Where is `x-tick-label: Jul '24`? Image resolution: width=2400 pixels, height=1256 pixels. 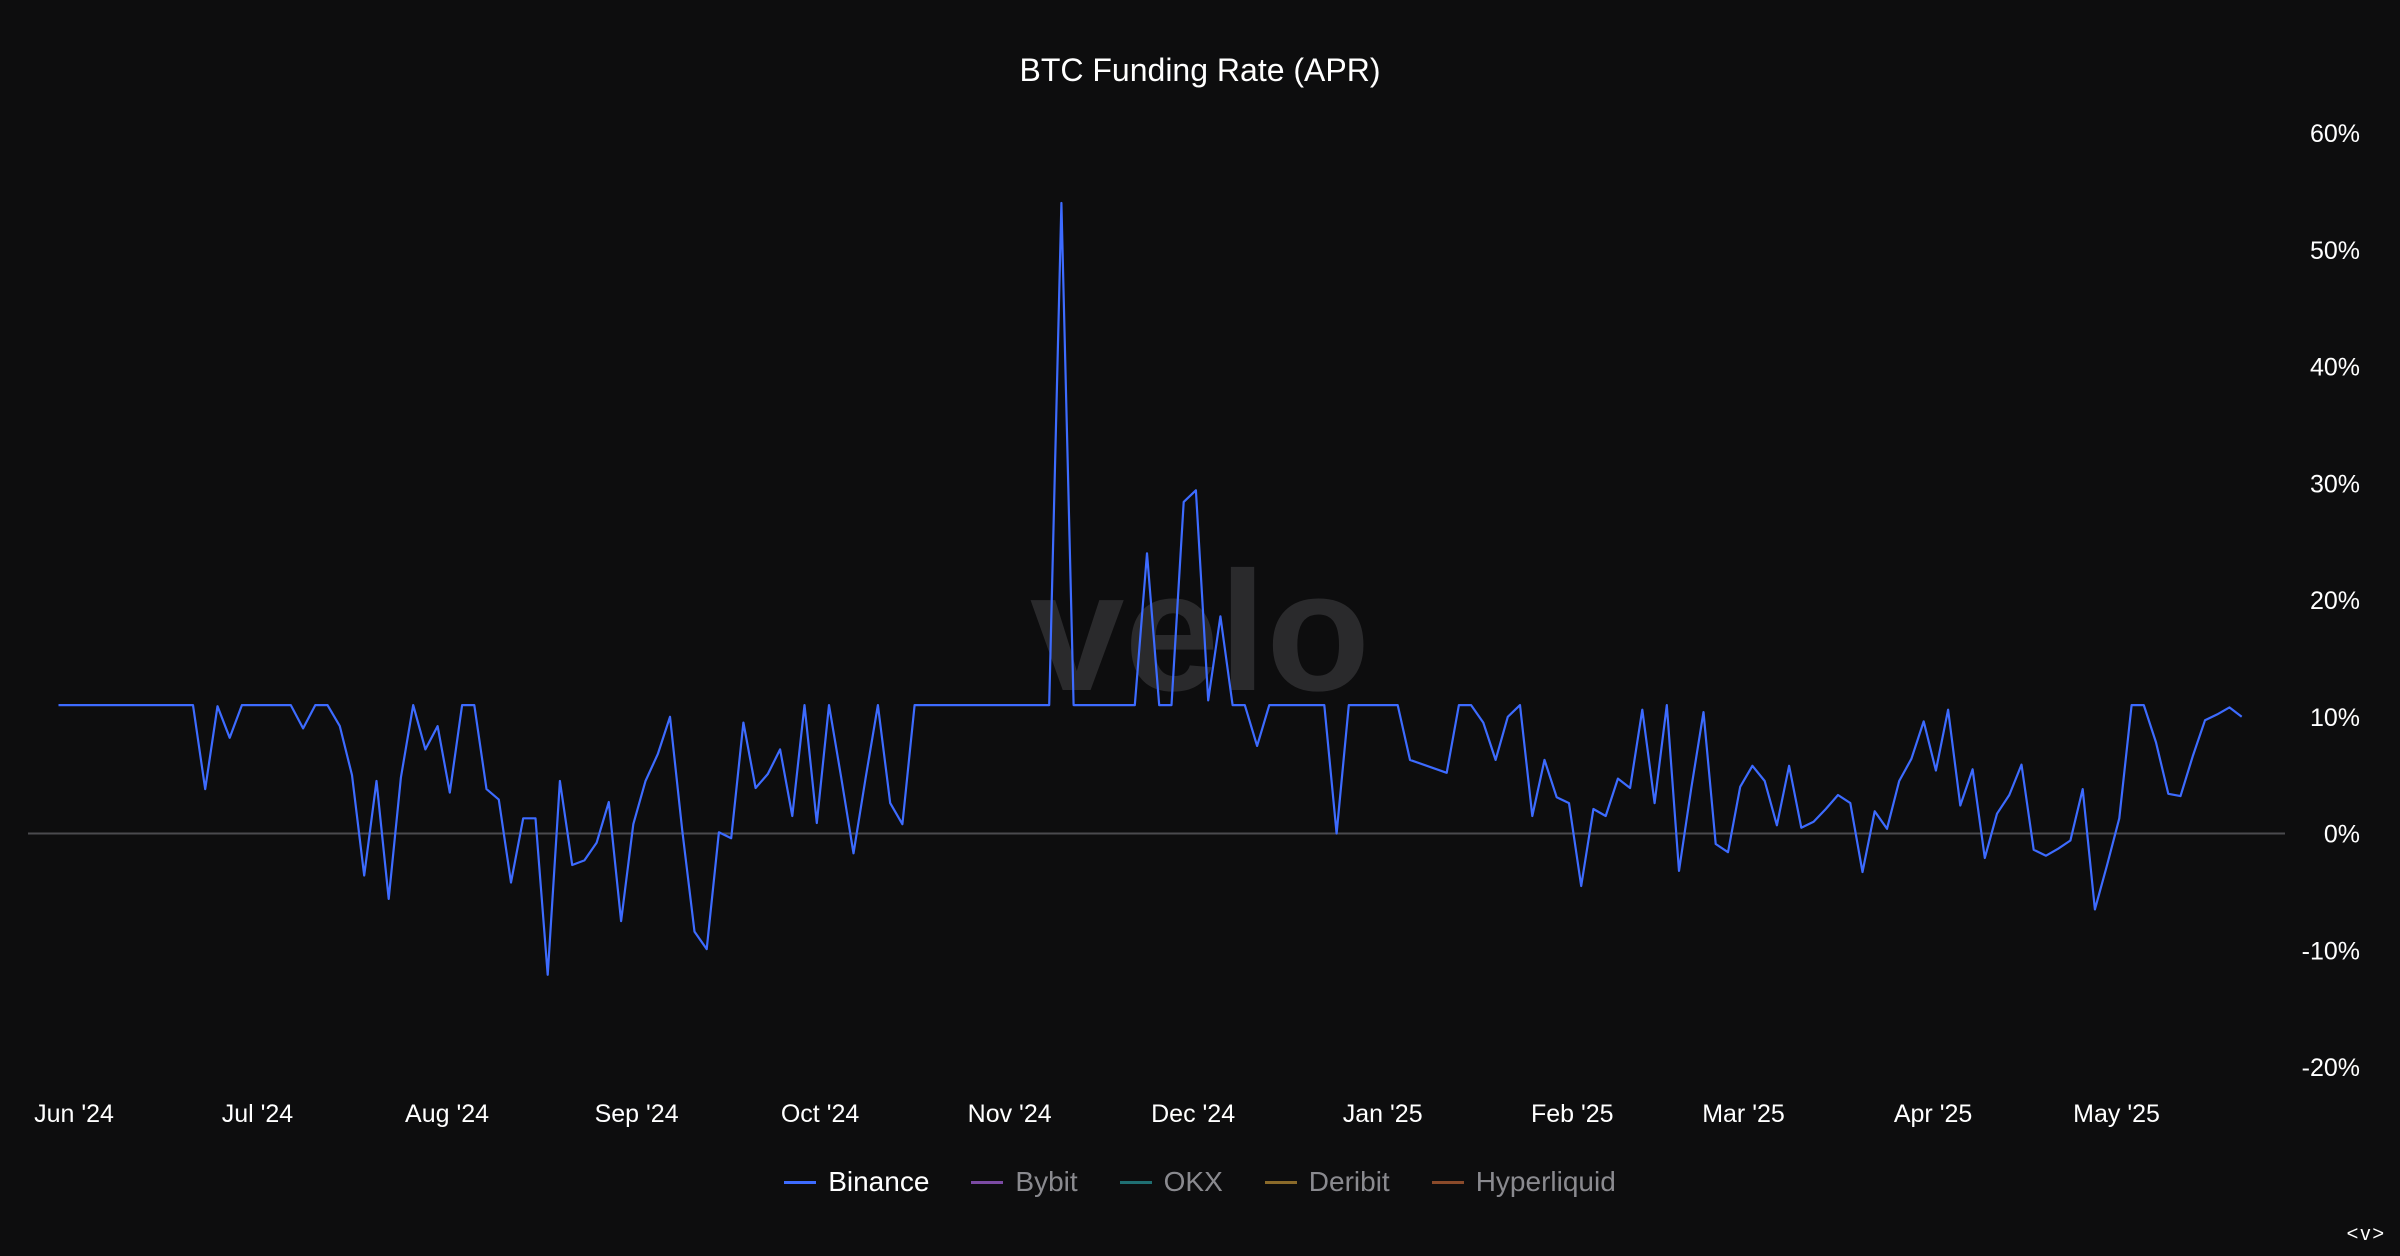 x-tick-label: Jul '24 is located at coordinates (258, 1114).